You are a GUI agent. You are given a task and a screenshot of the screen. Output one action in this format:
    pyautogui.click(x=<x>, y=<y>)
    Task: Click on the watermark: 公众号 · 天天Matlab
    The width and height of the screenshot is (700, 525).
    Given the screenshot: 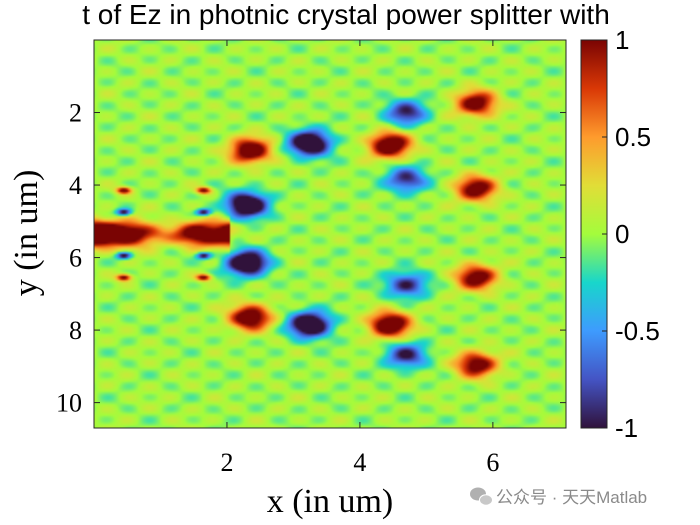 What is the action you would take?
    pyautogui.click(x=558, y=497)
    